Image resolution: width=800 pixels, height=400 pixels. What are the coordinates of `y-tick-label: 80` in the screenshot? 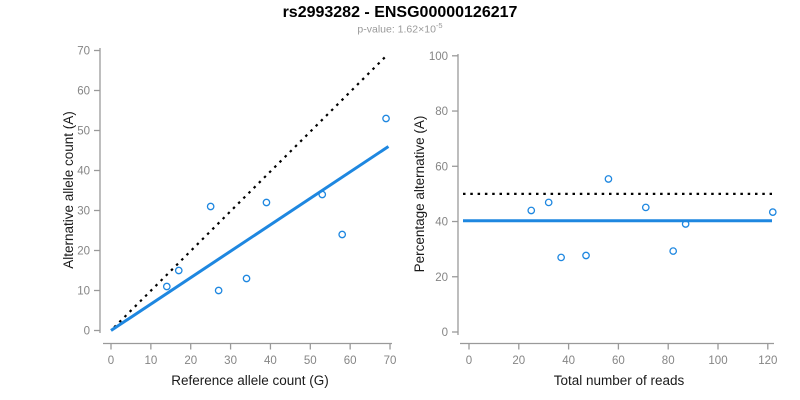 It's located at (441, 112).